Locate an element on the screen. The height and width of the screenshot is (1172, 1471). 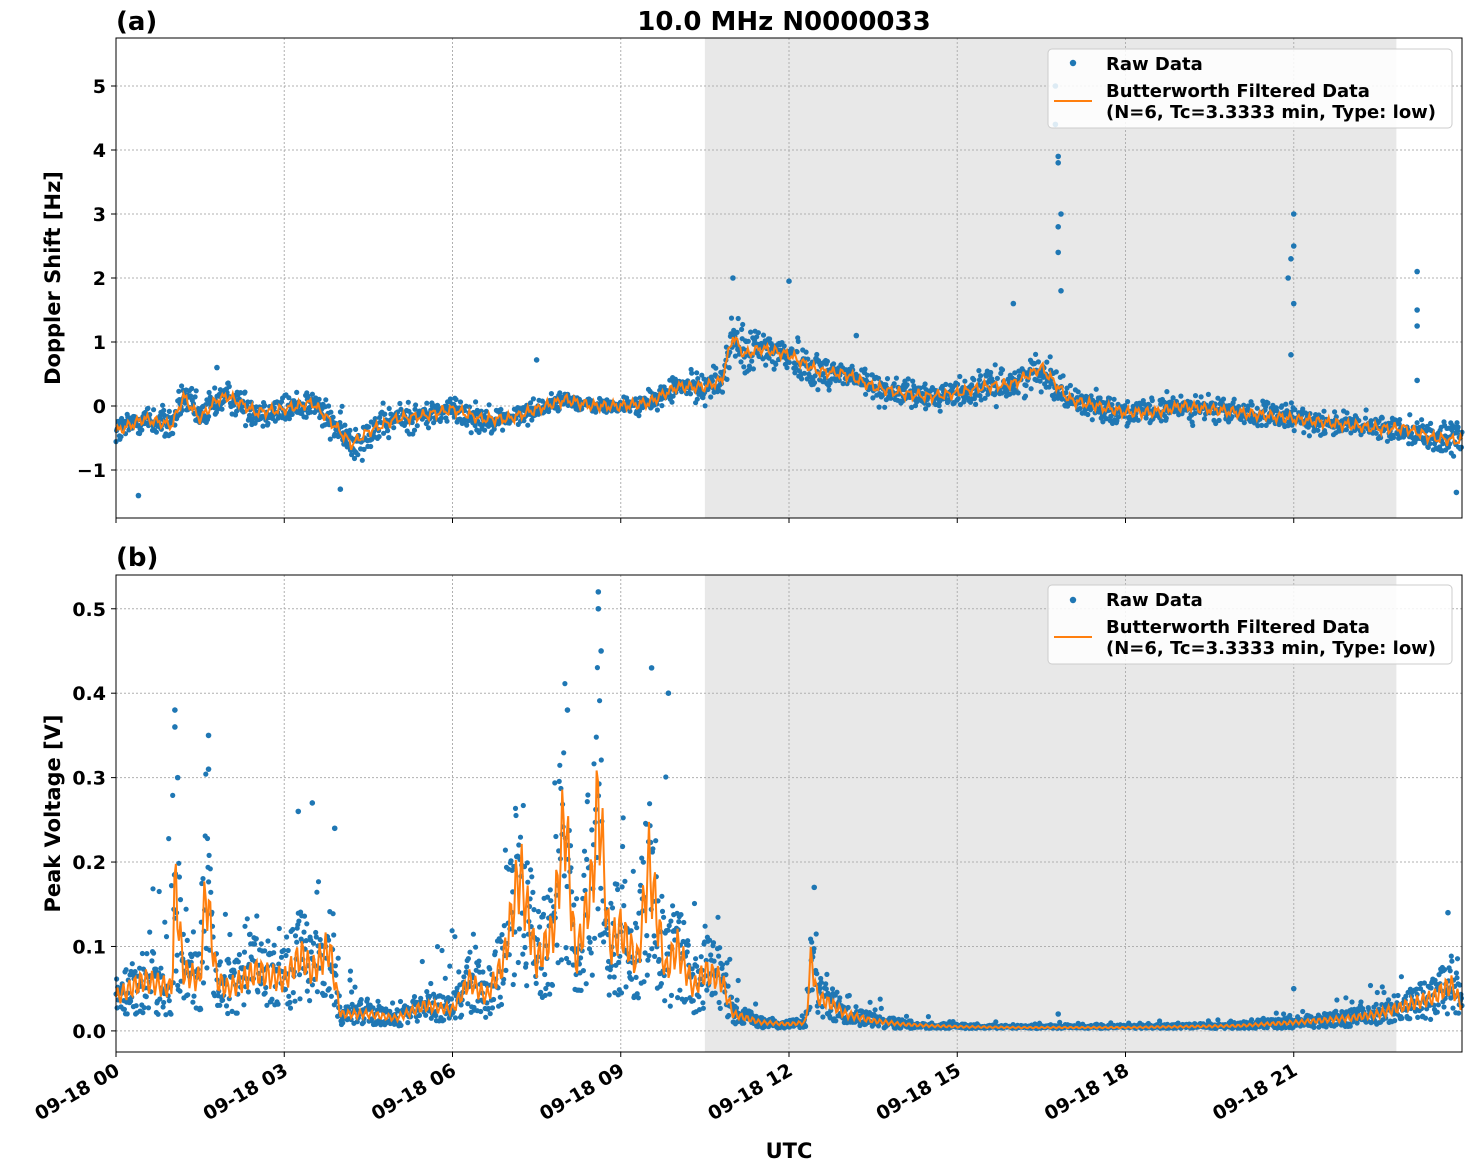
y-tick-label: 4 is located at coordinates (99, 151).